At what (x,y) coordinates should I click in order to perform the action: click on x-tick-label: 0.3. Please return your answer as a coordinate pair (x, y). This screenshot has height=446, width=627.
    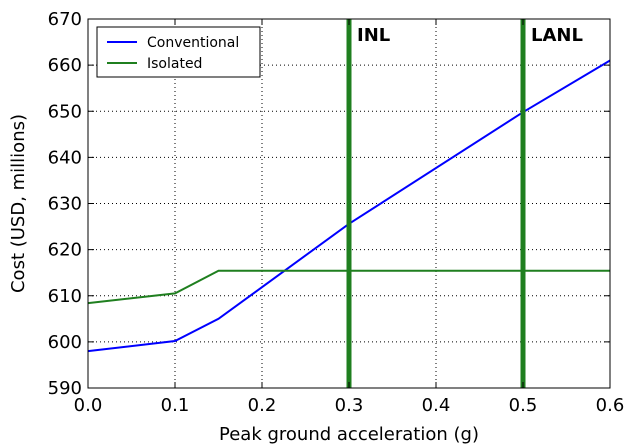
    Looking at the image, I should click on (349, 405).